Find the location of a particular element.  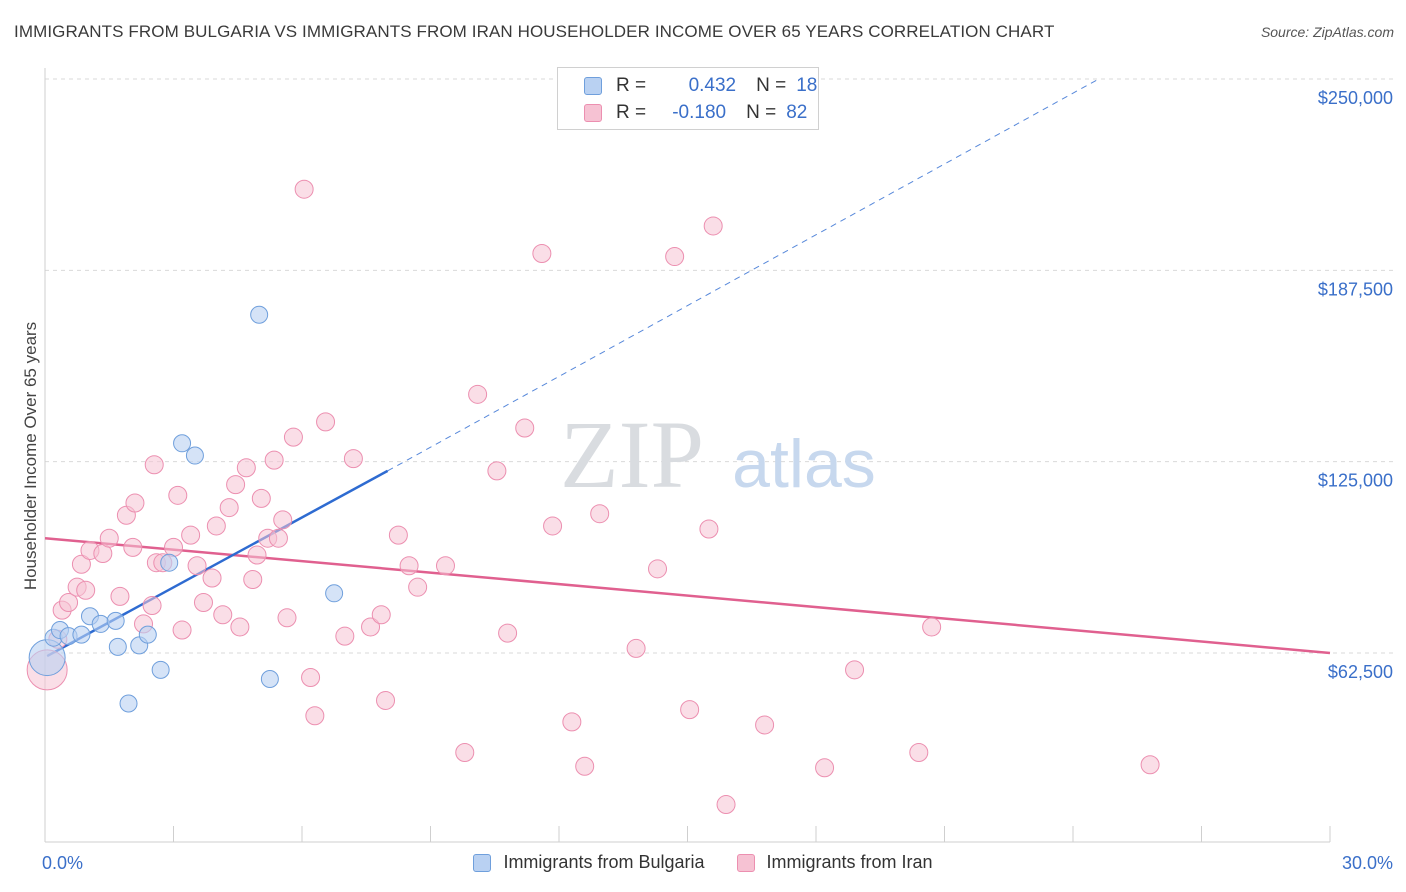

source-label: Source: ZipAtlas.com is located at coordinates (1327, 32).